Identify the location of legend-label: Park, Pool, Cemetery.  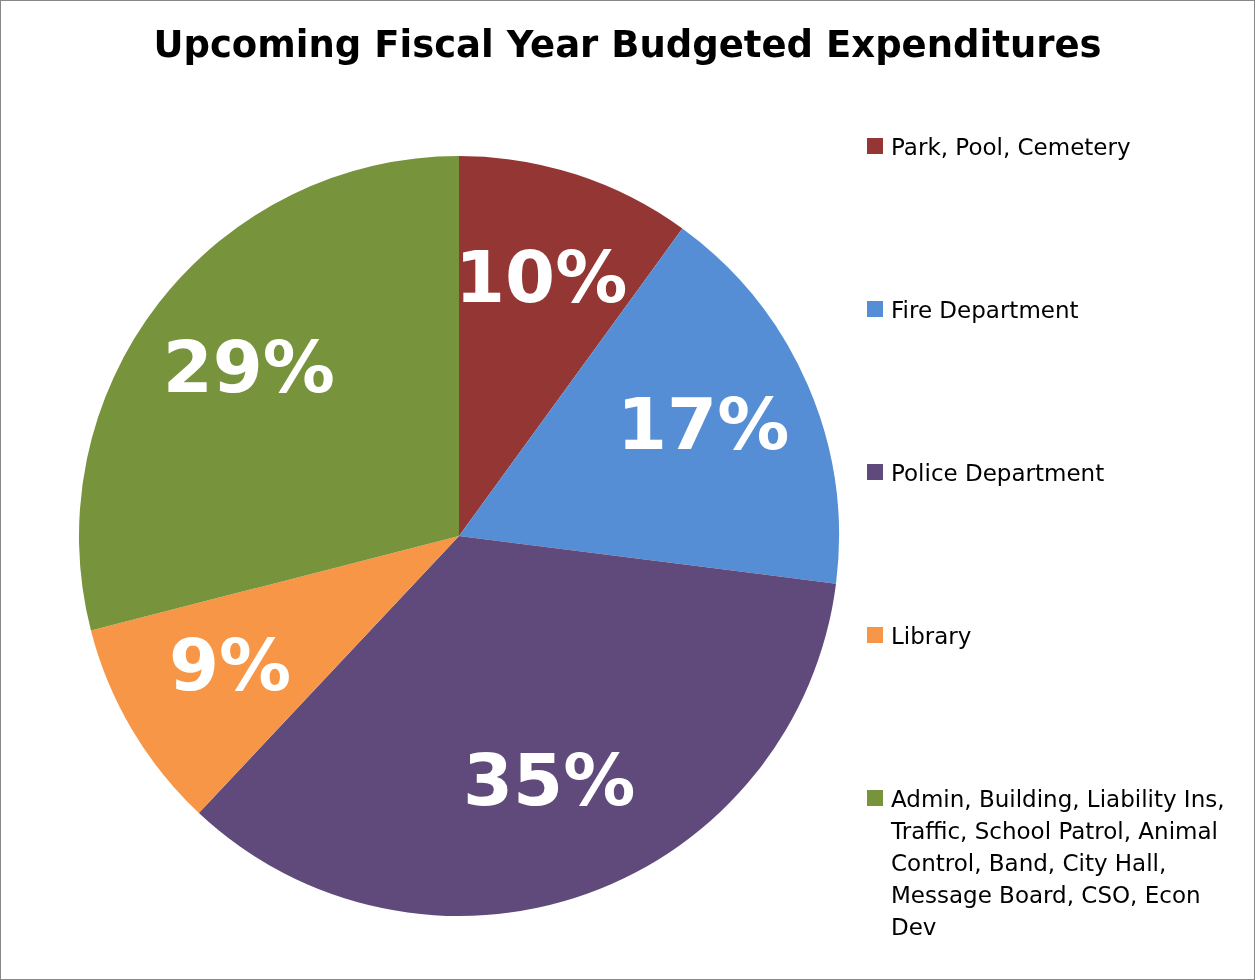
(1011, 147).